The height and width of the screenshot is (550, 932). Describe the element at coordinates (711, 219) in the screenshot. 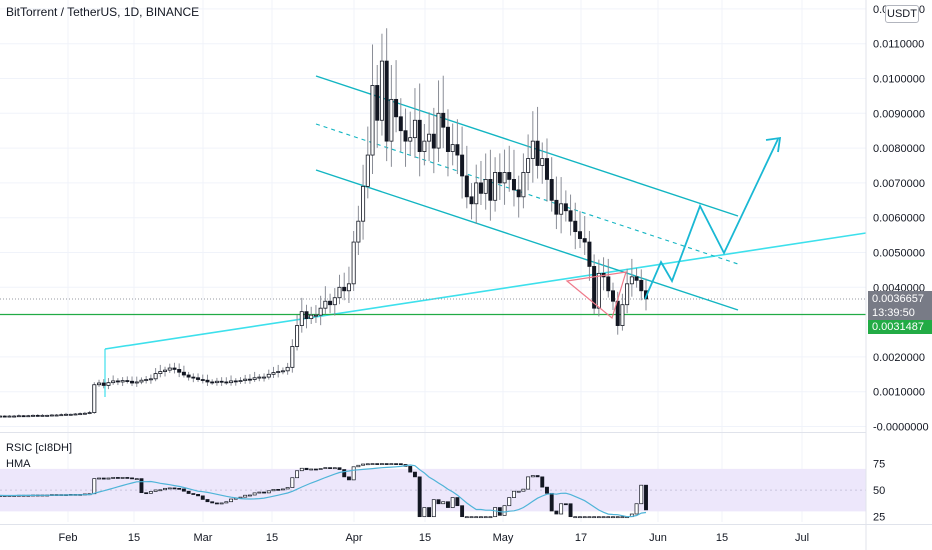

I see `projection-path` at that location.